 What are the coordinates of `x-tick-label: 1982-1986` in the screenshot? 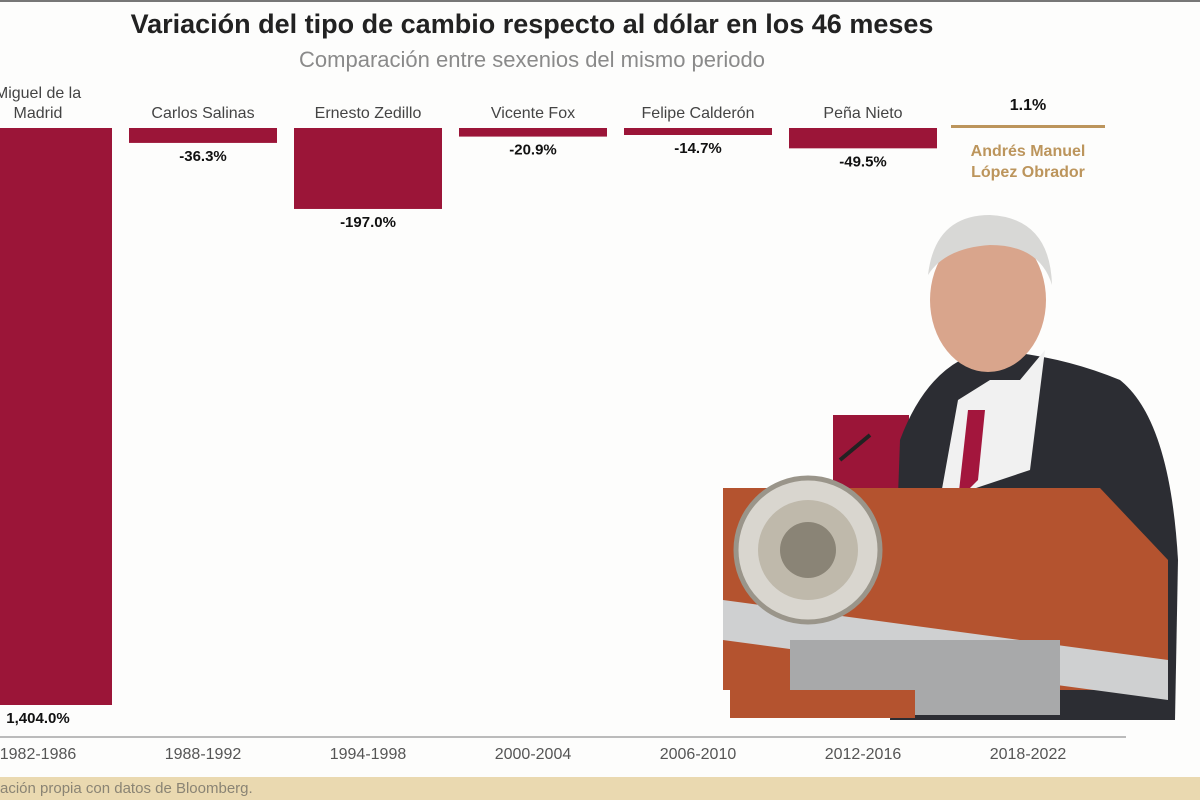 It's located at (38, 754).